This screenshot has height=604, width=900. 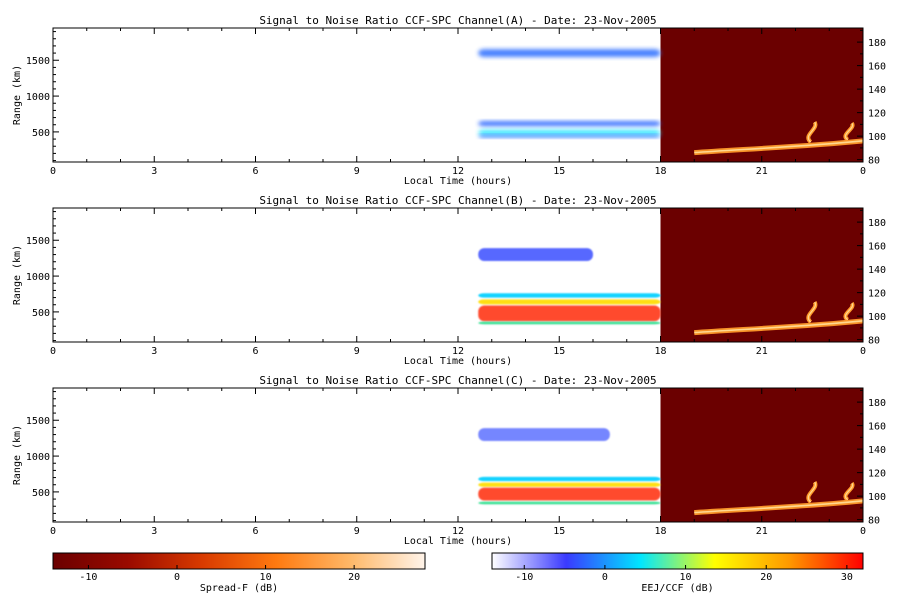 I want to click on colorbar-1: -10 0 10 20 30 EEJ/CCF (dB), so click(x=677, y=573).